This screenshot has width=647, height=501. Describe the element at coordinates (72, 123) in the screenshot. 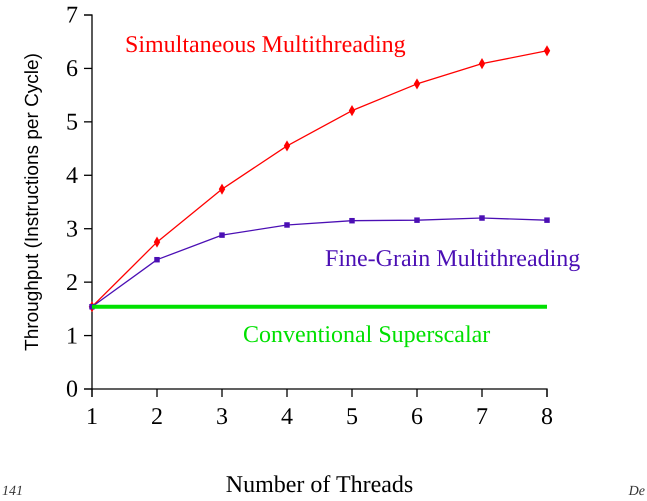

I see `y-tick-label: 5` at that location.